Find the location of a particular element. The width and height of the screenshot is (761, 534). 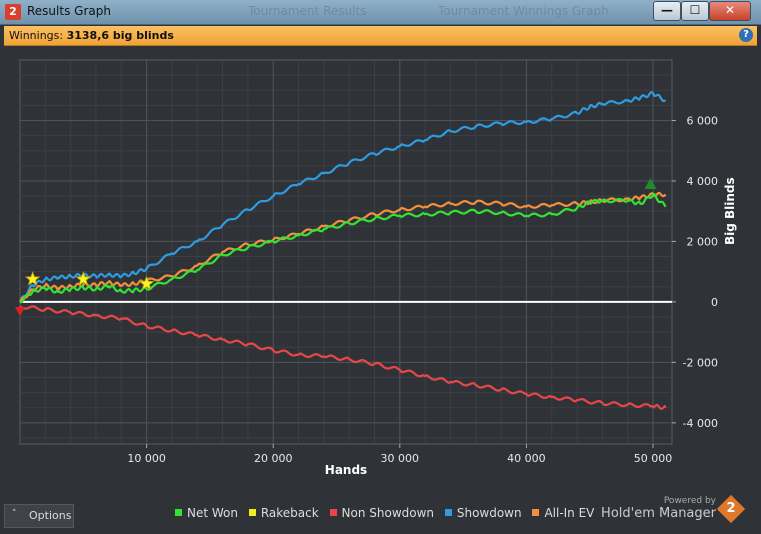

y-tick-label: 6 000 is located at coordinates (703, 120).